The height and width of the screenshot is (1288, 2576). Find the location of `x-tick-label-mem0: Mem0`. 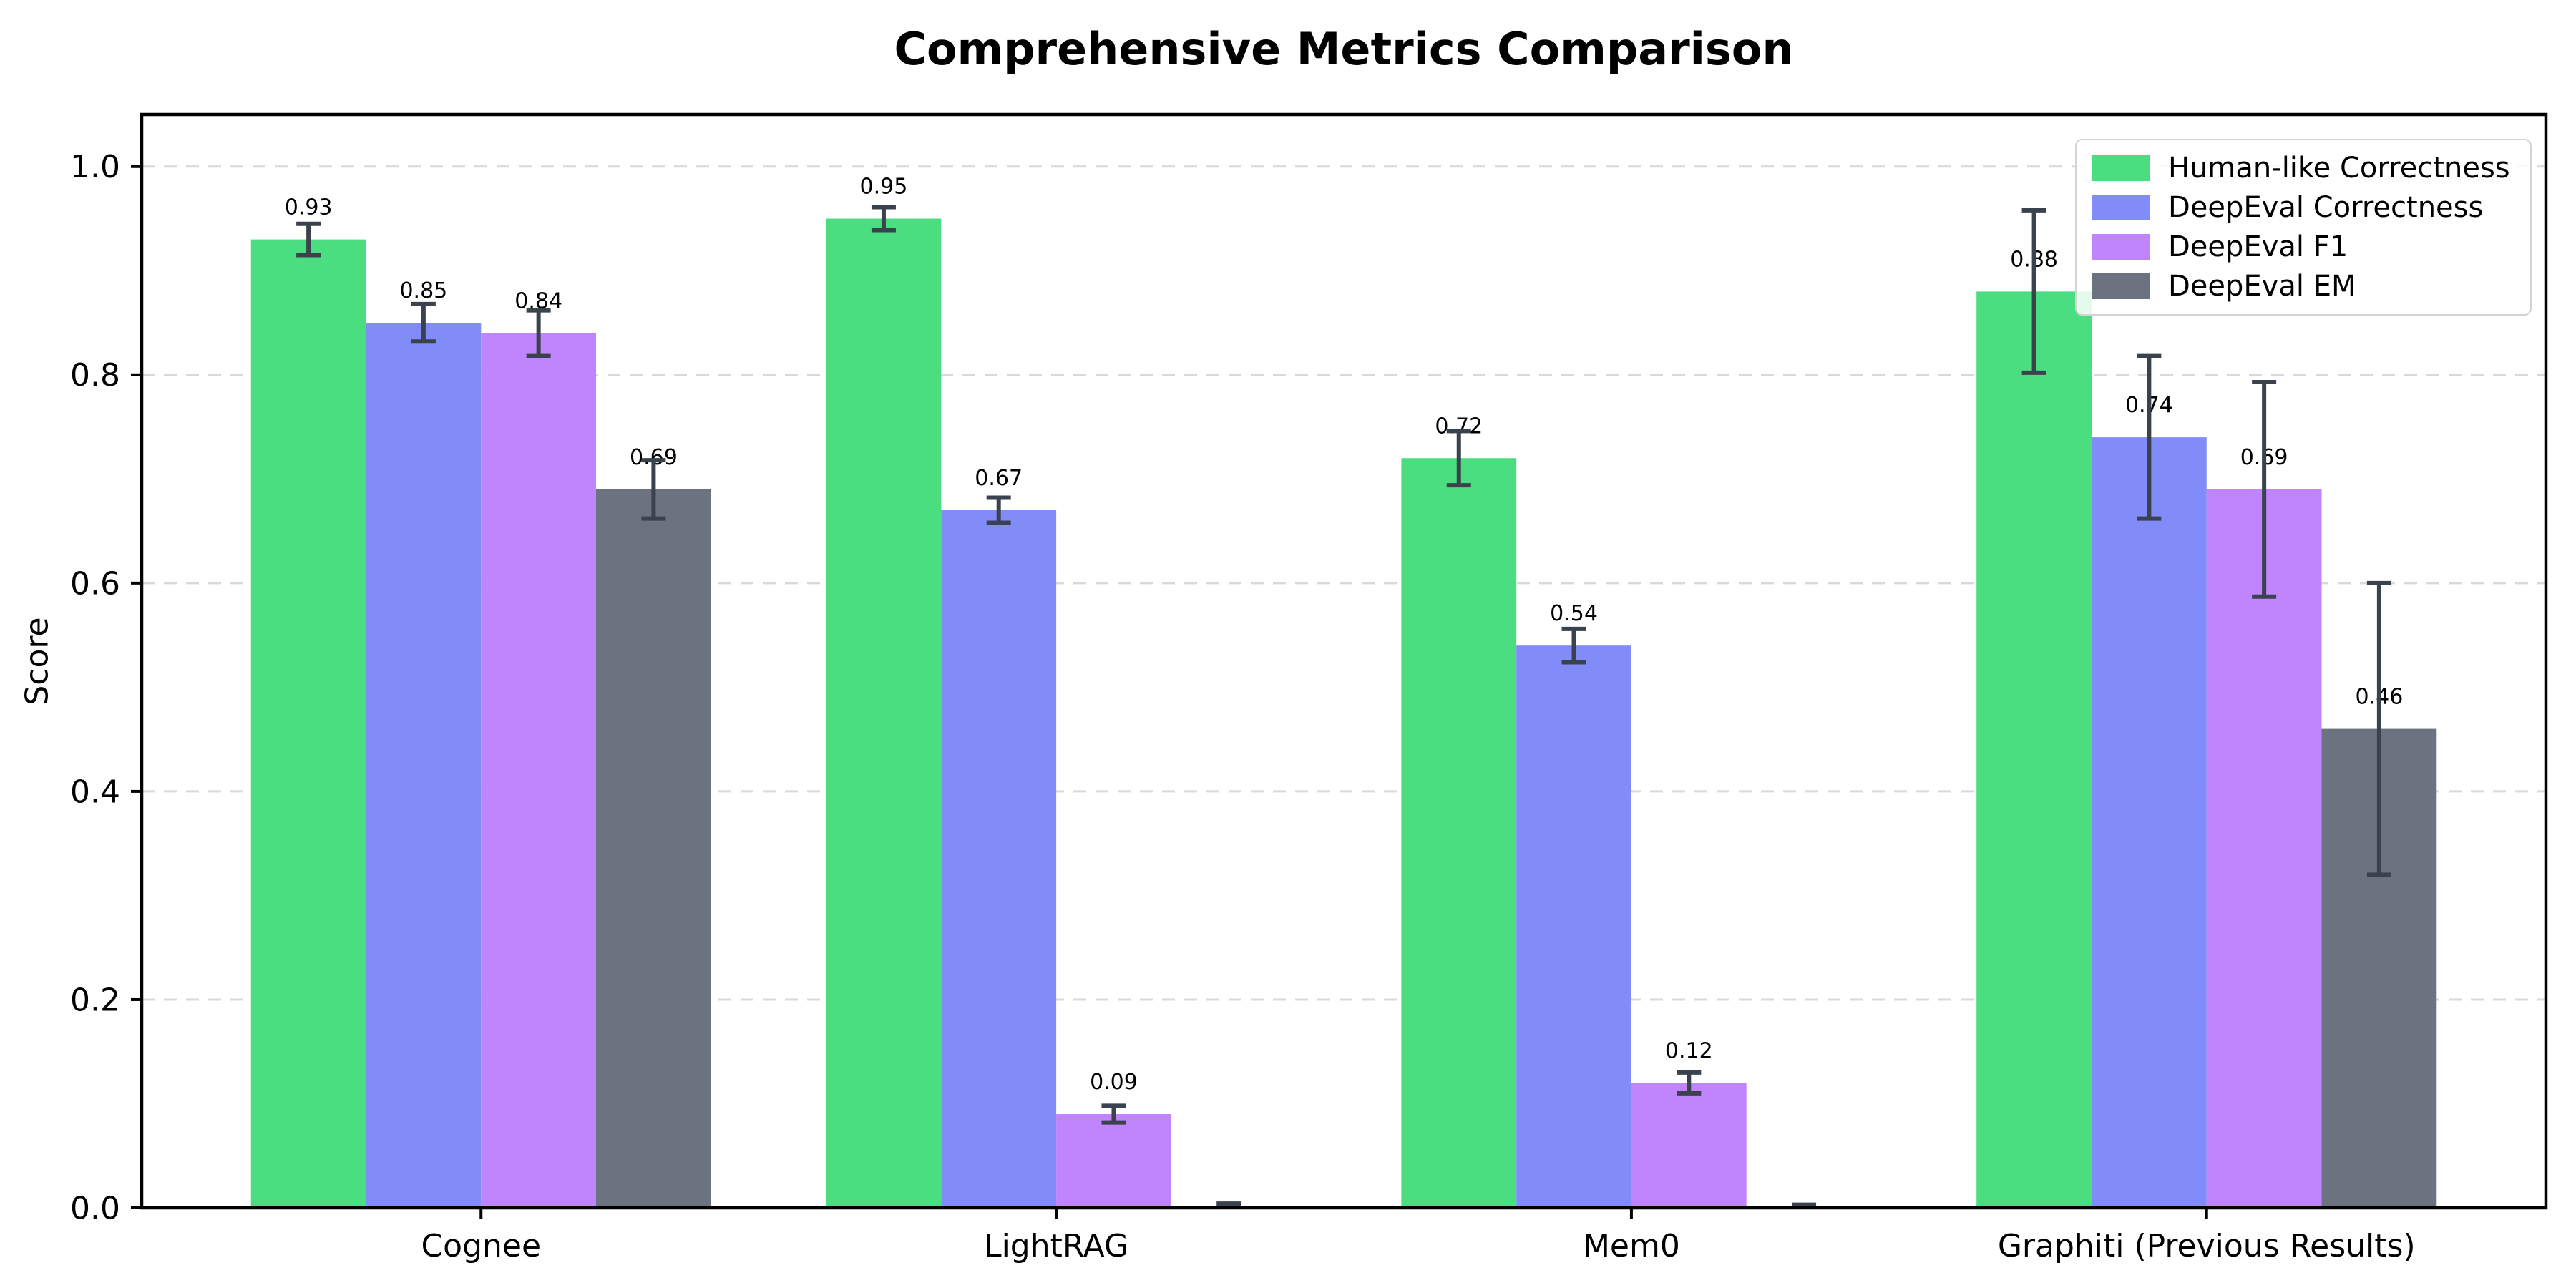

x-tick-label-mem0: Mem0 is located at coordinates (1631, 1246).